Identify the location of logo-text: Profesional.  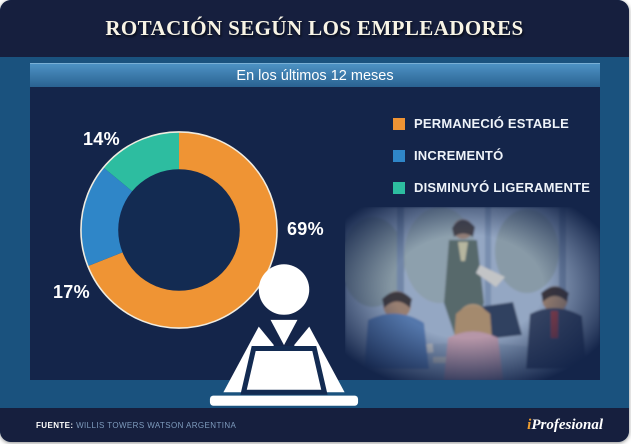
(567, 424).